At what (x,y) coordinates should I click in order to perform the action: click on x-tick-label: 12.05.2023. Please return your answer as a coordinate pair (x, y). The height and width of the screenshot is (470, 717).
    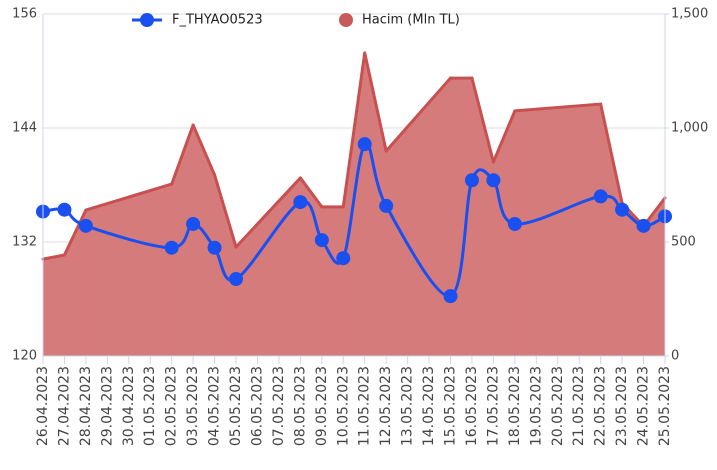
    Looking at the image, I should click on (386, 406).